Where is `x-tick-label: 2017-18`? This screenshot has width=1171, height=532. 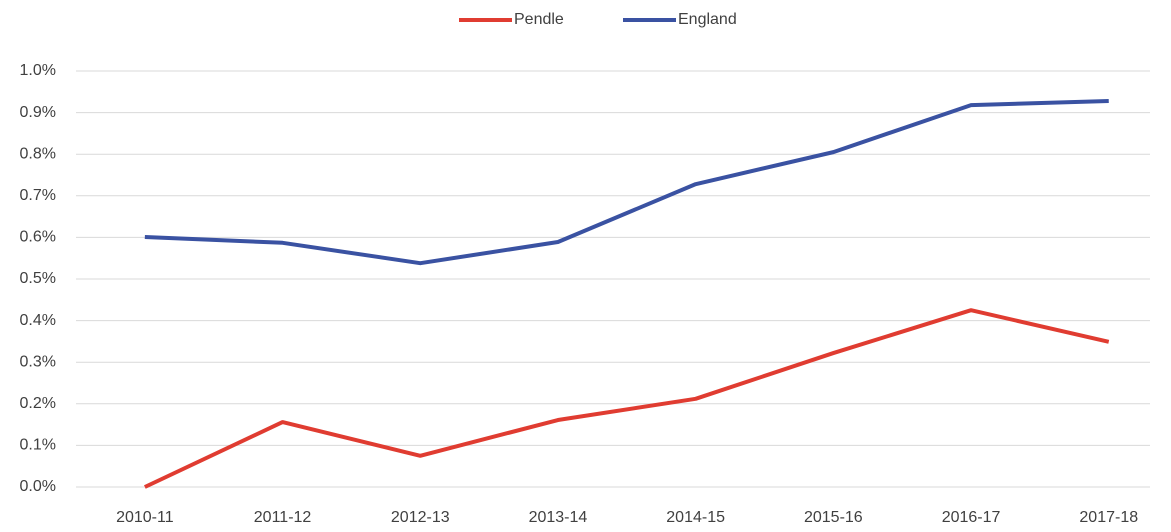
x-tick-label: 2017-18 is located at coordinates (1108, 517).